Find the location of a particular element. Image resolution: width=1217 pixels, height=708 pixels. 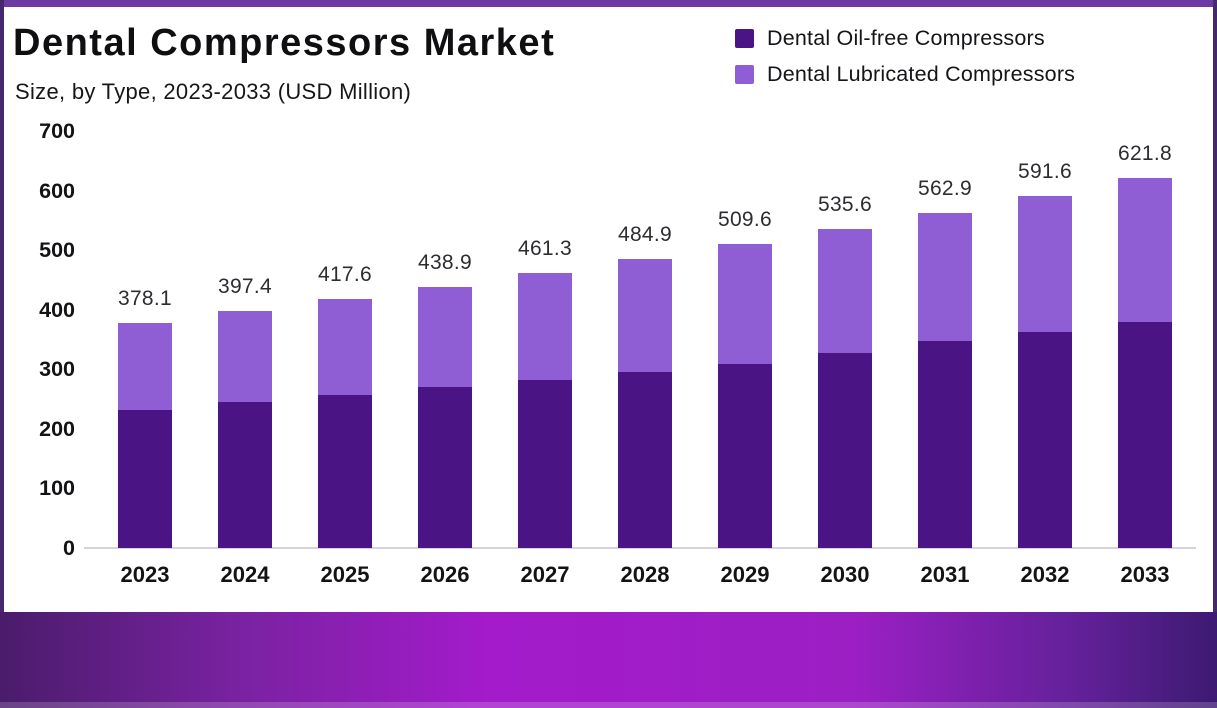

x-tick-2027: 2027 is located at coordinates (545, 574).